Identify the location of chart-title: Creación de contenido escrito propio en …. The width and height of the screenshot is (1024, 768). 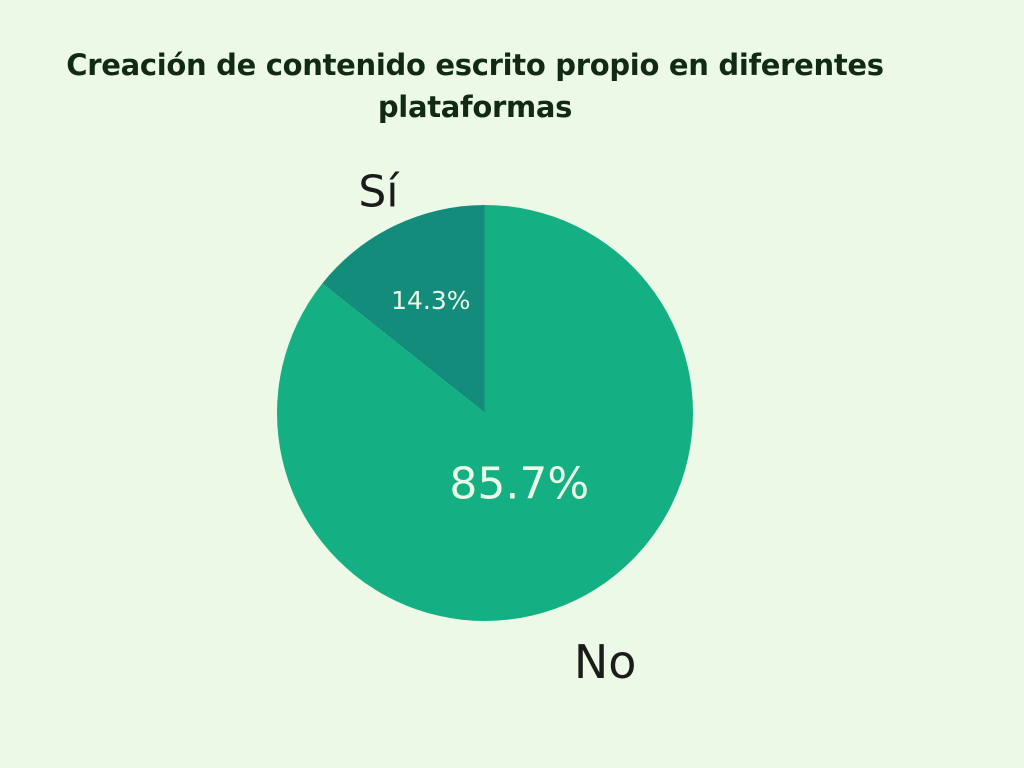
(475, 86).